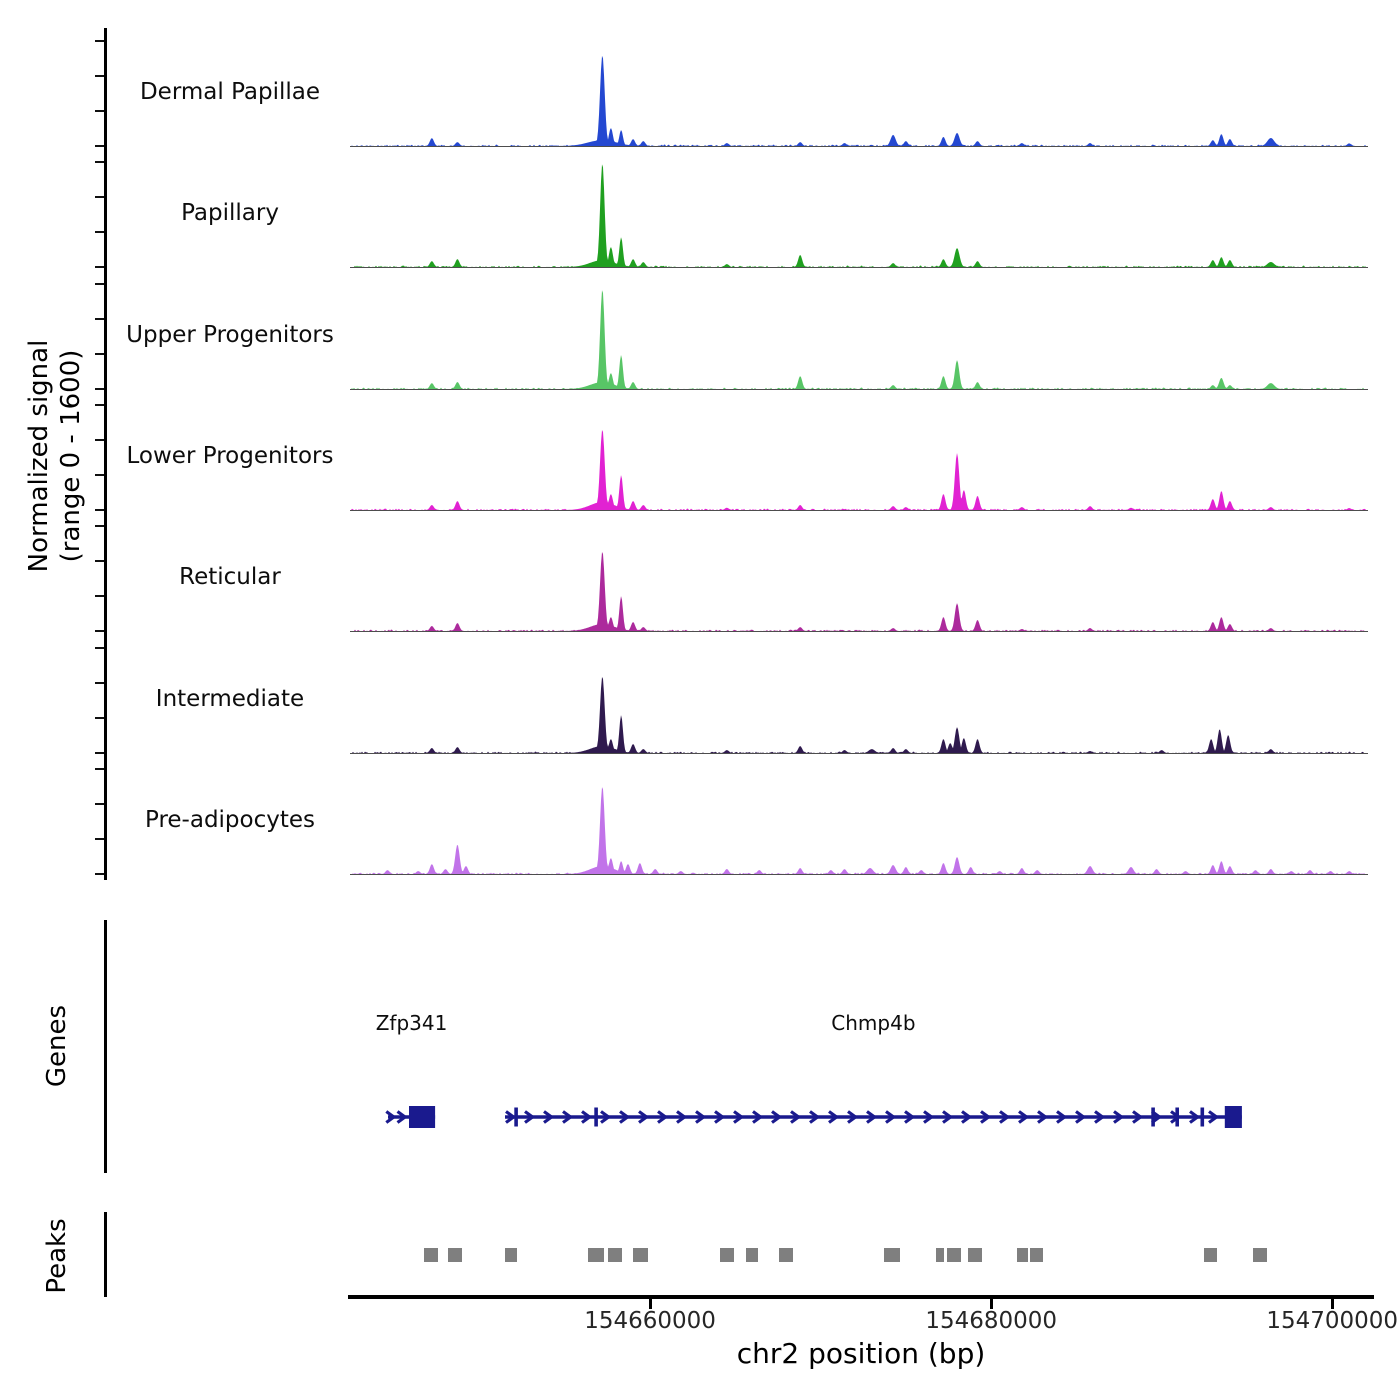 The height and width of the screenshot is (1400, 1400). What do you see at coordinates (859, 830) in the screenshot?
I see `signal-track-pre-adipocytes` at bounding box center [859, 830].